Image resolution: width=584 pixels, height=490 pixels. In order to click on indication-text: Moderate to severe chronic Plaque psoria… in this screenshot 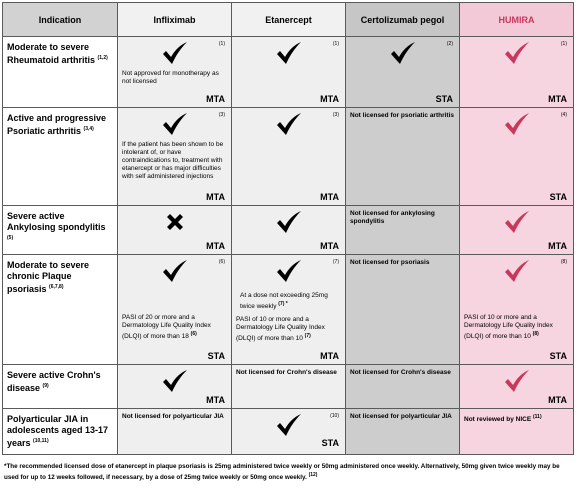, I will do `click(60, 277)`.